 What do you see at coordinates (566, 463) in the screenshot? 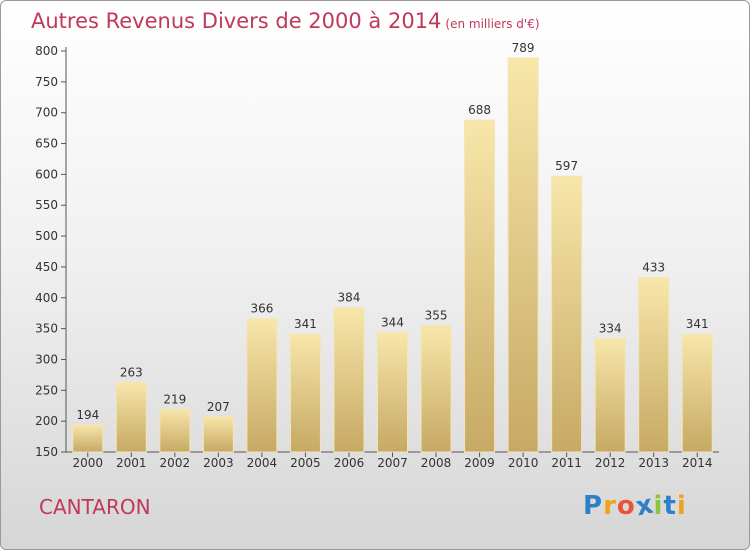
I see `x-tick-label: 2011` at bounding box center [566, 463].